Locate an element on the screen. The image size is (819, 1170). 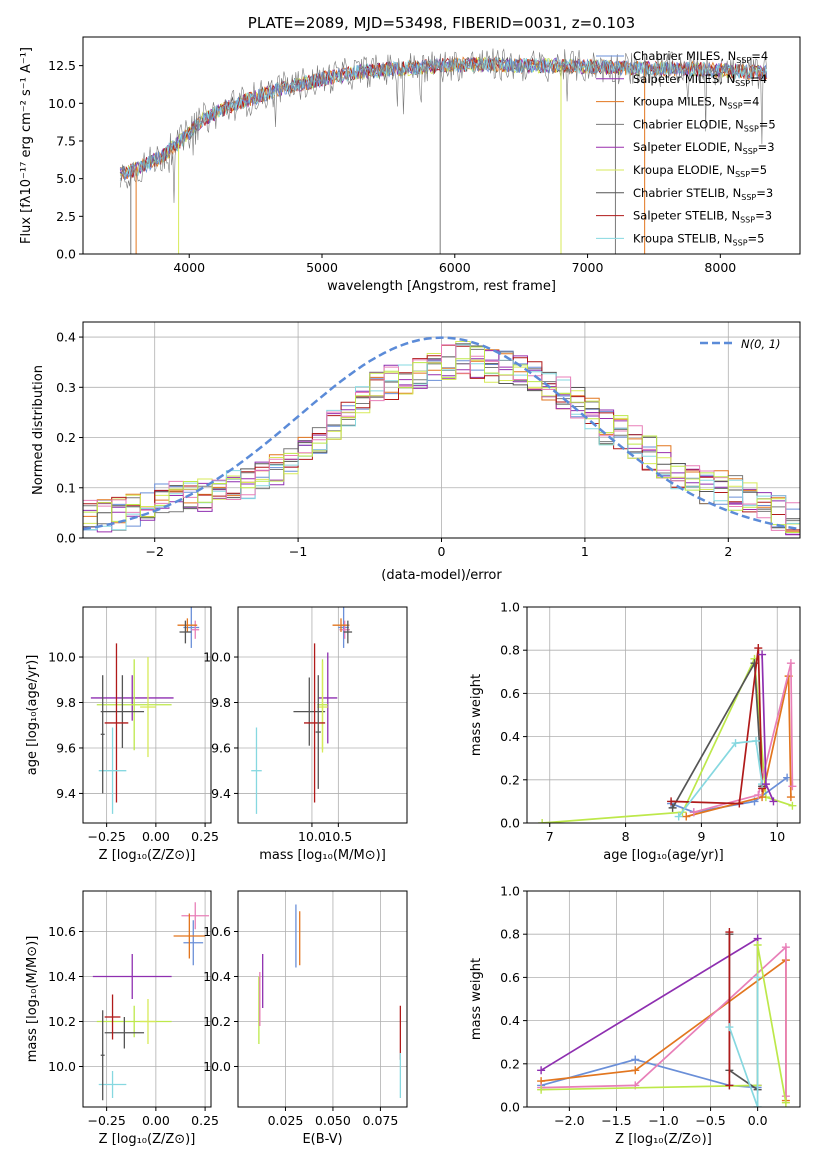
x-tick-label: 8000 is located at coordinates (720, 267).